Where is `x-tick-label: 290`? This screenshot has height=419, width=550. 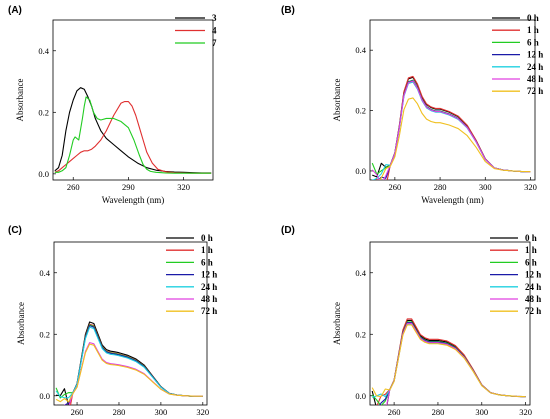
x-tick-label: 290 is located at coordinates (128, 187).